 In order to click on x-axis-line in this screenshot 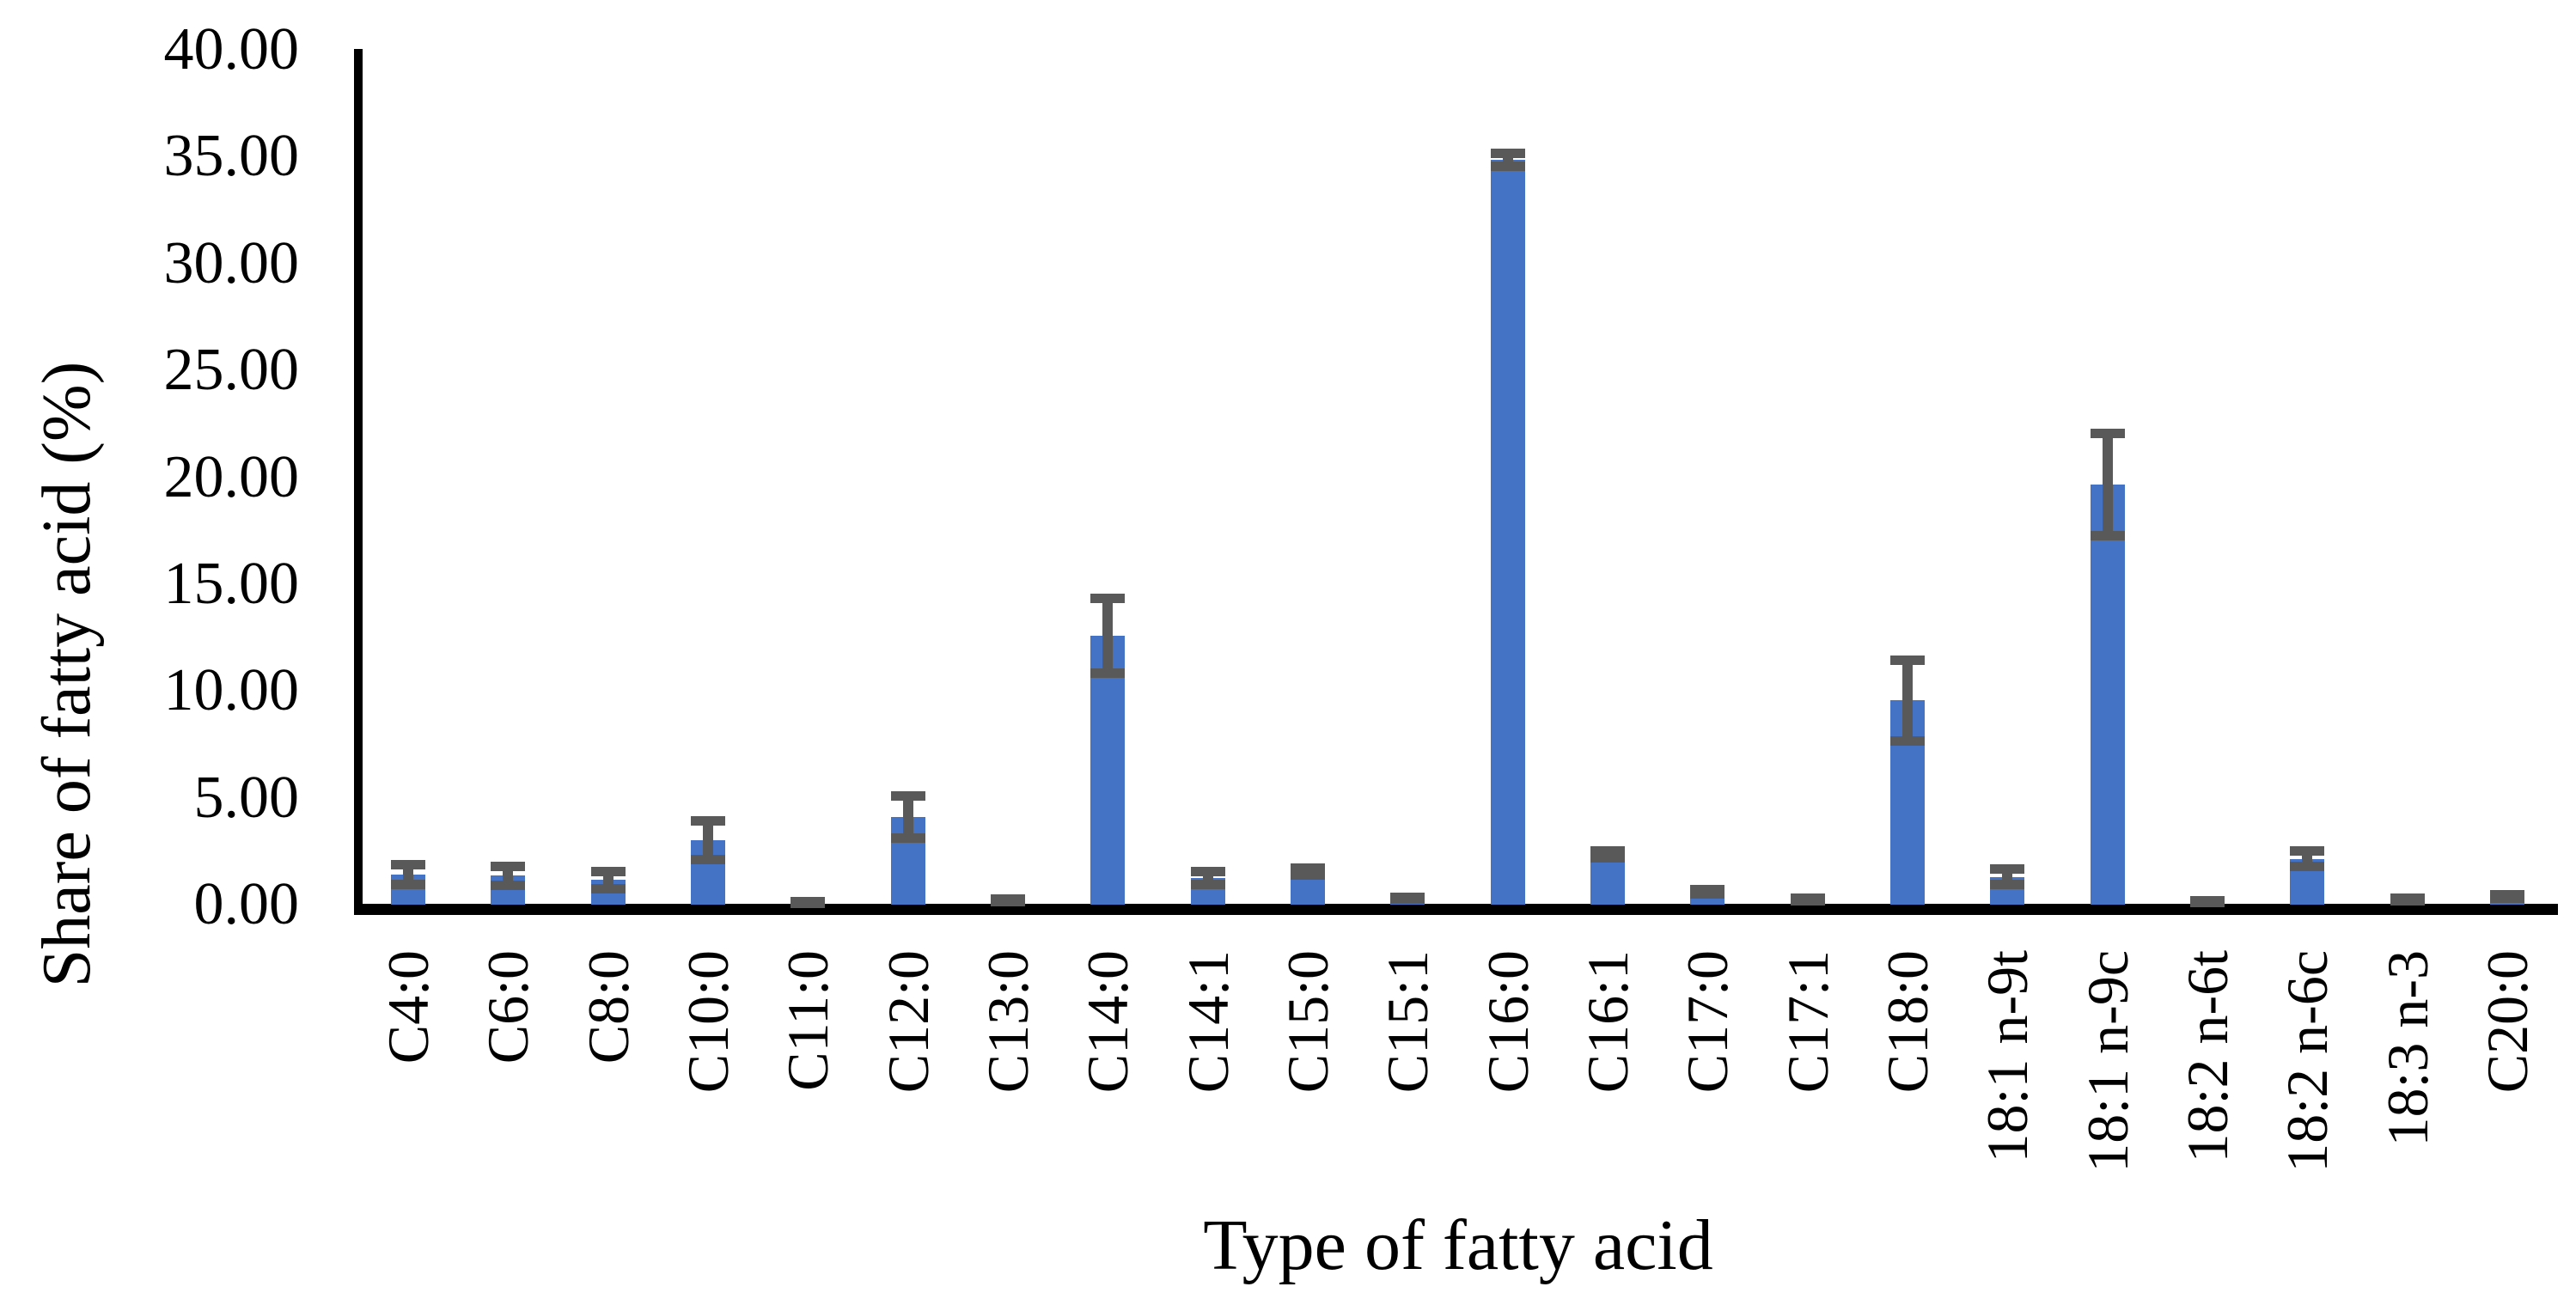, I will do `click(1456, 910)`.